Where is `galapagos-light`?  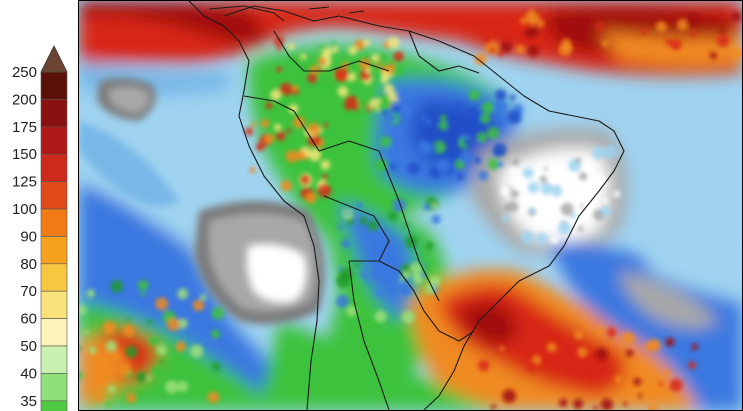
galapagos-light is located at coordinates (129, 99).